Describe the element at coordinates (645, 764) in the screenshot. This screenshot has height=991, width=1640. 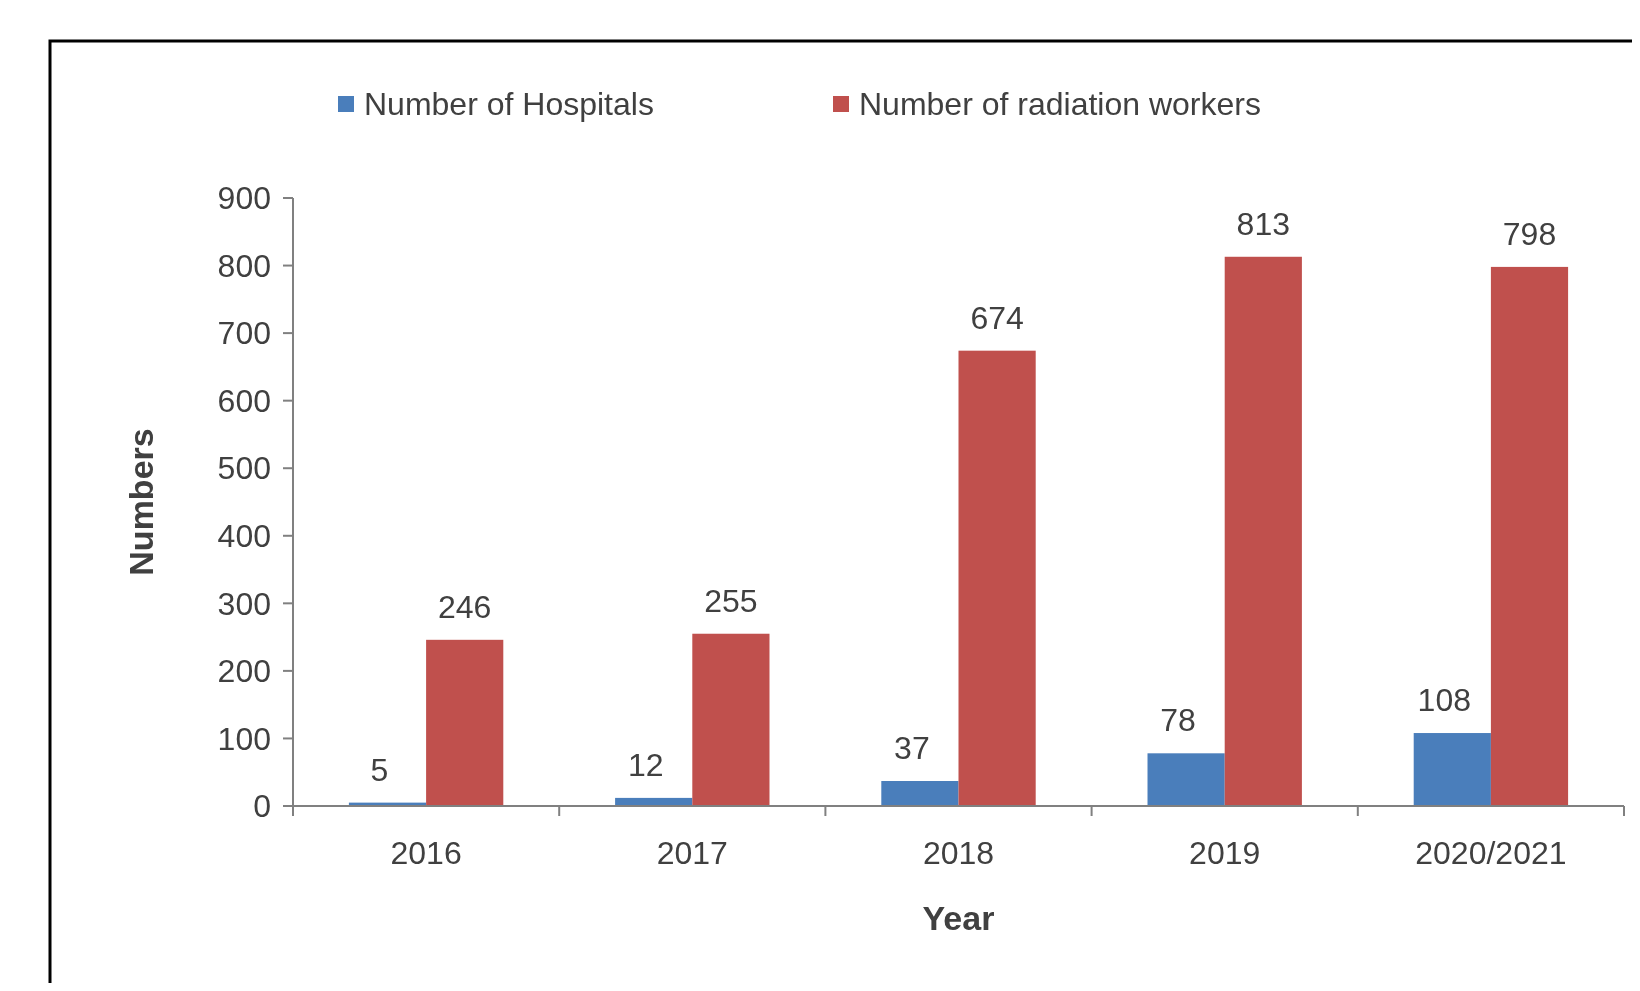
I see `data-label: 12` at that location.